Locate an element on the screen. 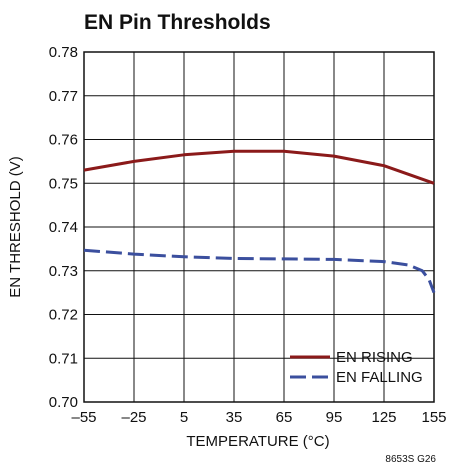 This screenshot has height=469, width=466. y-tick-label: 0.74 is located at coordinates (63, 227).